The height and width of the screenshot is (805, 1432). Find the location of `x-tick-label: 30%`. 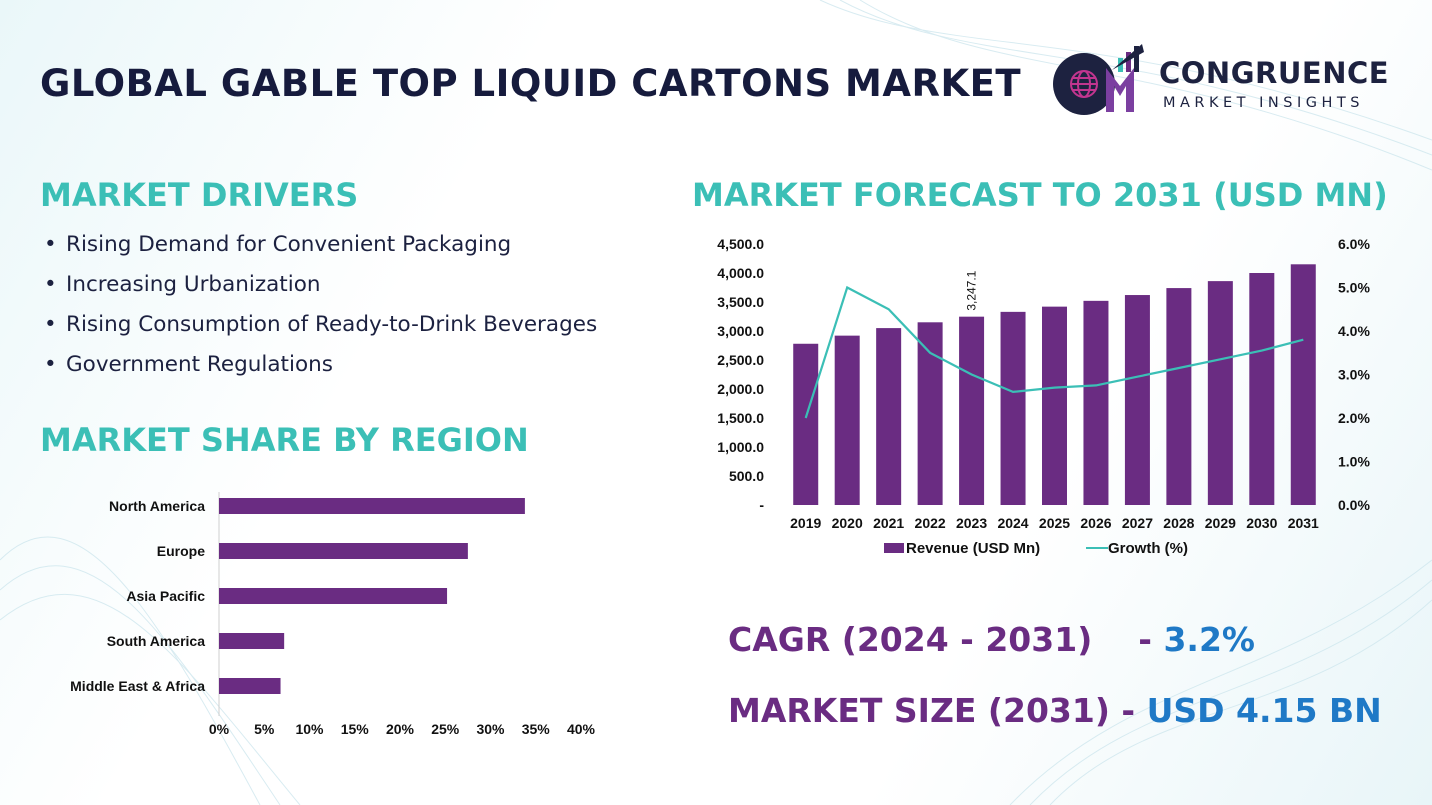

x-tick-label: 30% is located at coordinates (490, 729).